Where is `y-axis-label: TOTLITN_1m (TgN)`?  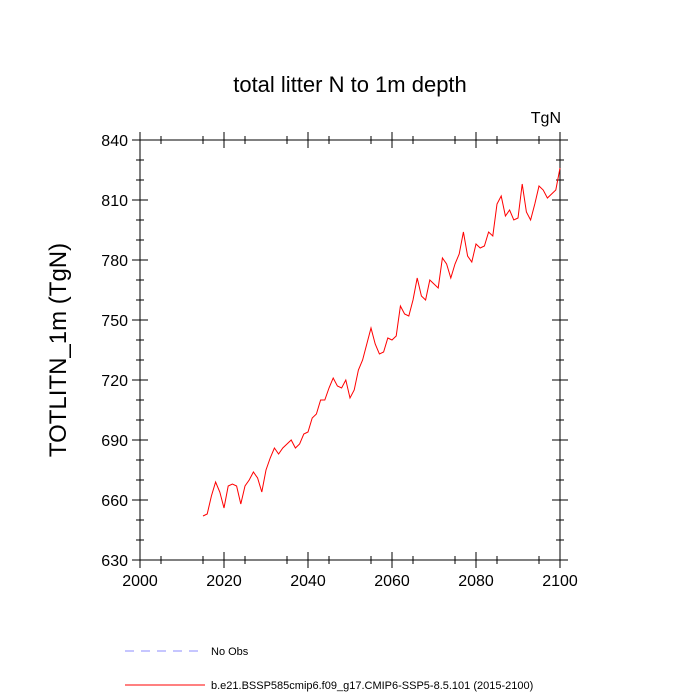
y-axis-label: TOTLITN_1m (TgN) is located at coordinates (58, 350).